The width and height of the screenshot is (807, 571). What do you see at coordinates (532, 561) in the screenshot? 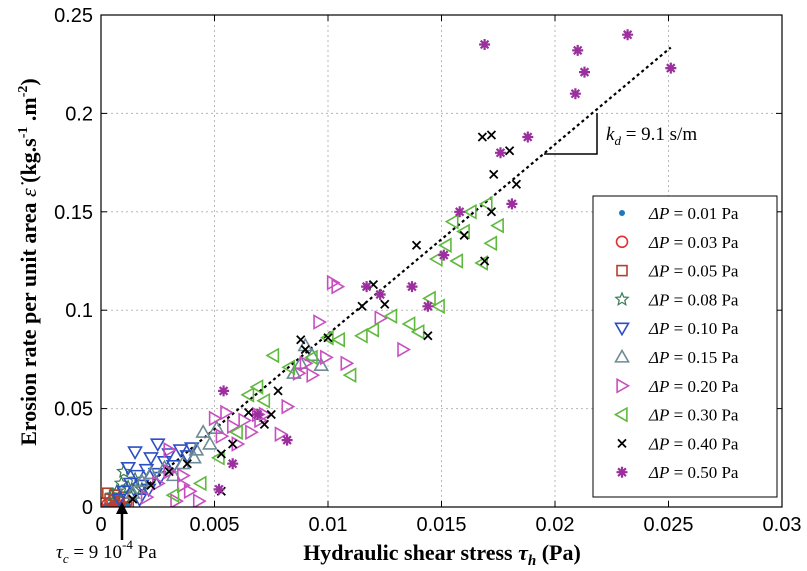
I see `x-axis-label-sub: h` at bounding box center [532, 561].